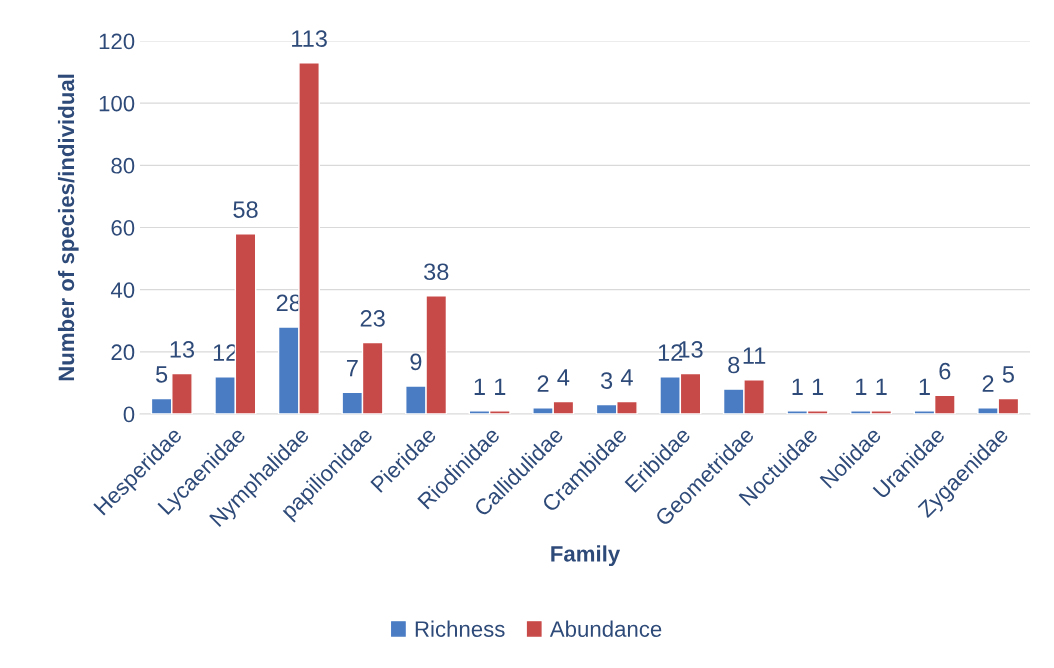 This screenshot has width=1054, height=668. What do you see at coordinates (606, 380) in the screenshot?
I see `data-label: 3` at bounding box center [606, 380].